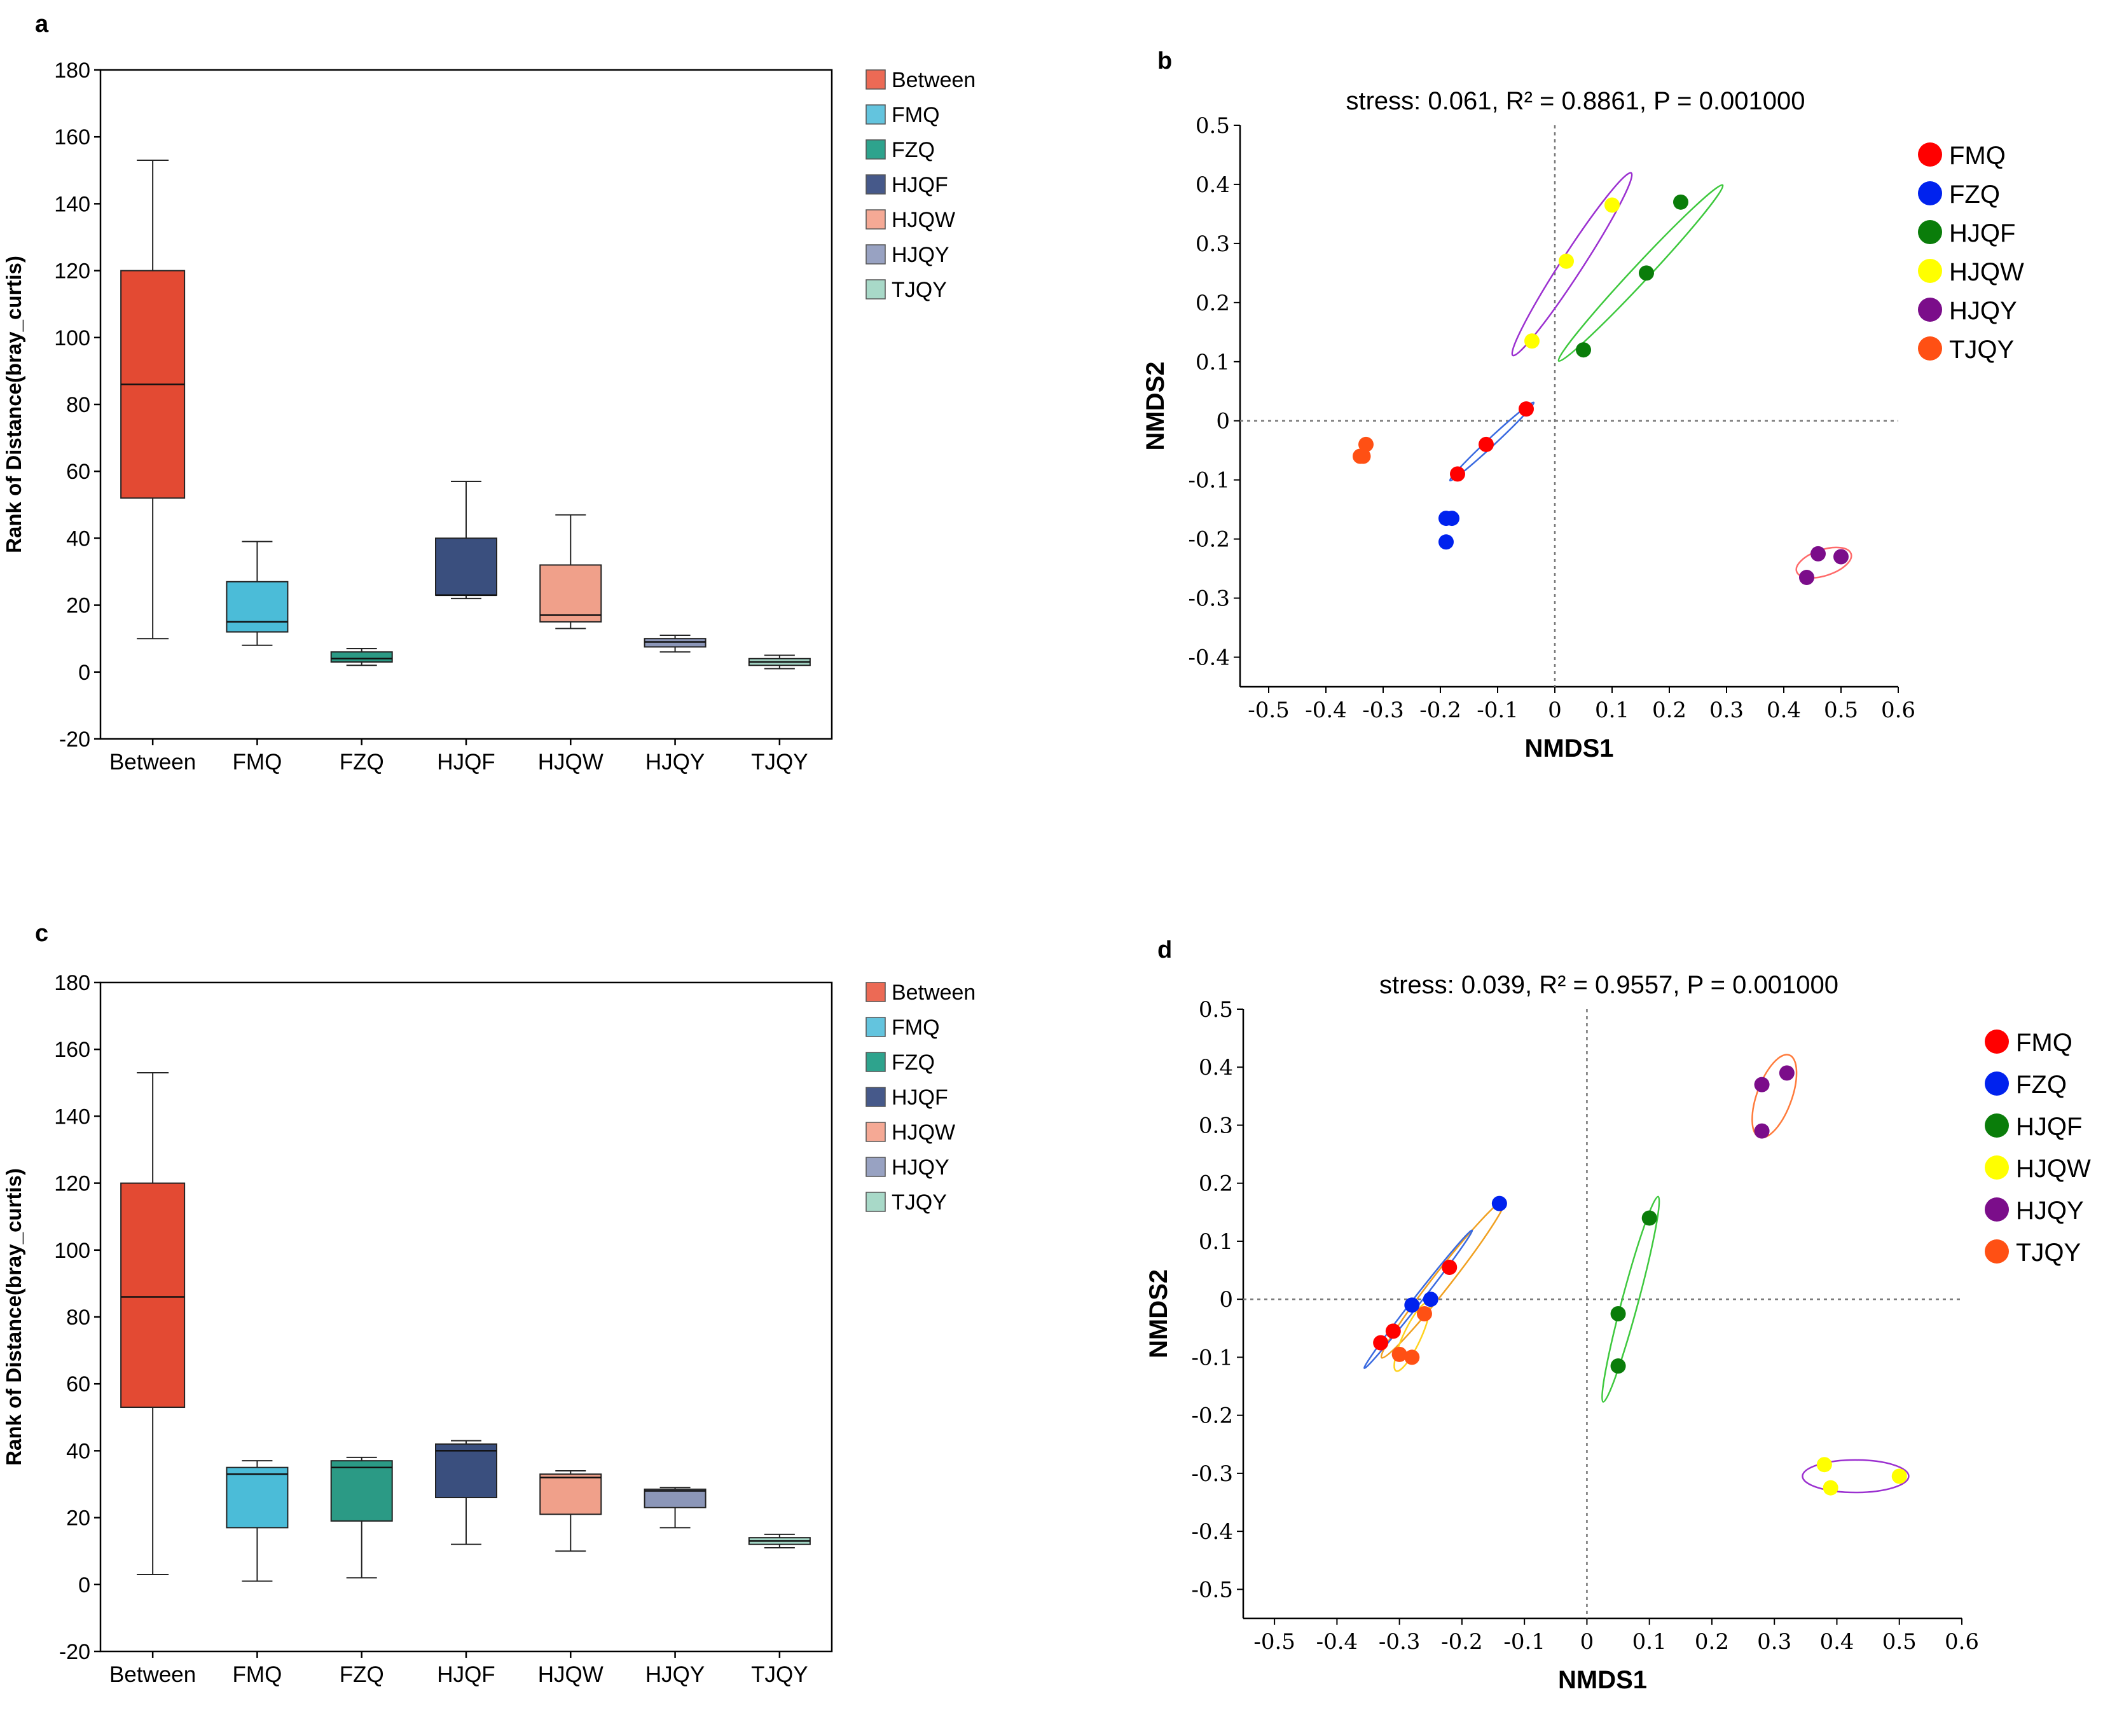  What do you see at coordinates (1216, 1242) in the screenshot?
I see `y-tick-label: 0.1` at bounding box center [1216, 1242].